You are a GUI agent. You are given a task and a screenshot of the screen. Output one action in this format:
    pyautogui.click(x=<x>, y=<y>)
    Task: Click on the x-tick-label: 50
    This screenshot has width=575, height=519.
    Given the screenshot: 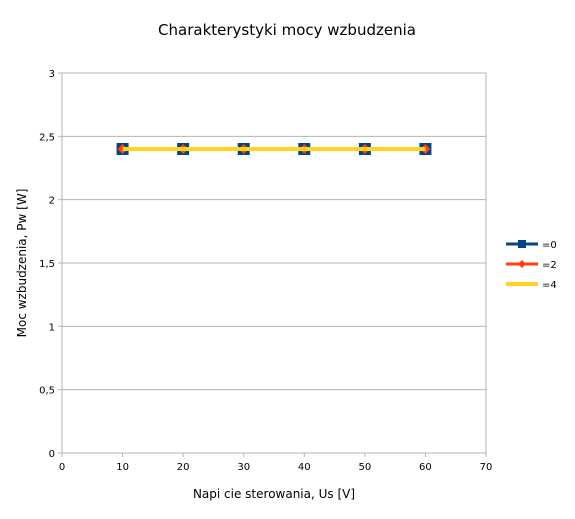 What is the action you would take?
    pyautogui.click(x=364, y=467)
    